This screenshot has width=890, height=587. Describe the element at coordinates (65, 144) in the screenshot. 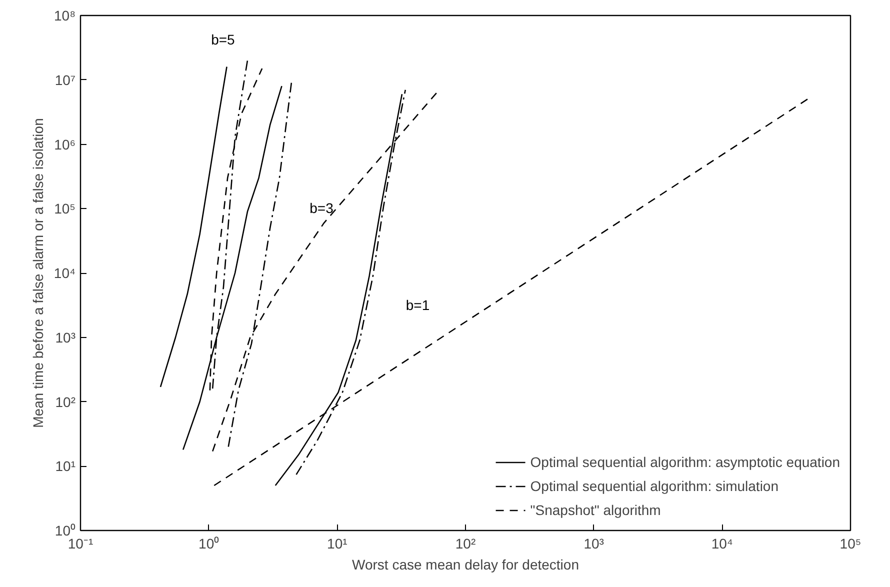

I see `y-tick-label: 10⁶` at that location.